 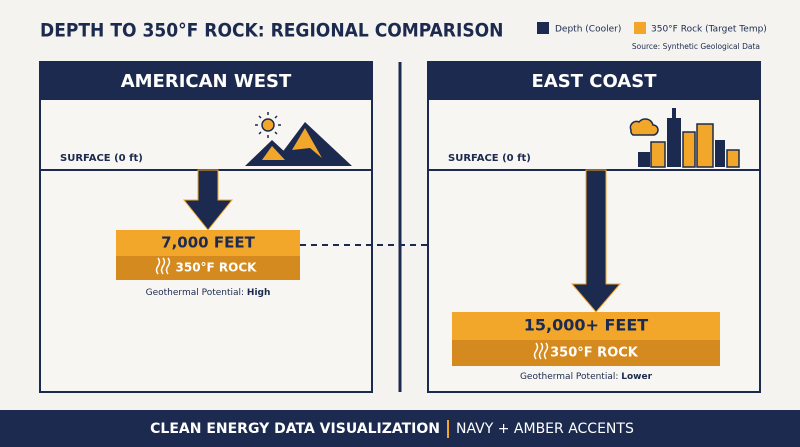 I want to click on potential-value: Lower, so click(x=636, y=377).